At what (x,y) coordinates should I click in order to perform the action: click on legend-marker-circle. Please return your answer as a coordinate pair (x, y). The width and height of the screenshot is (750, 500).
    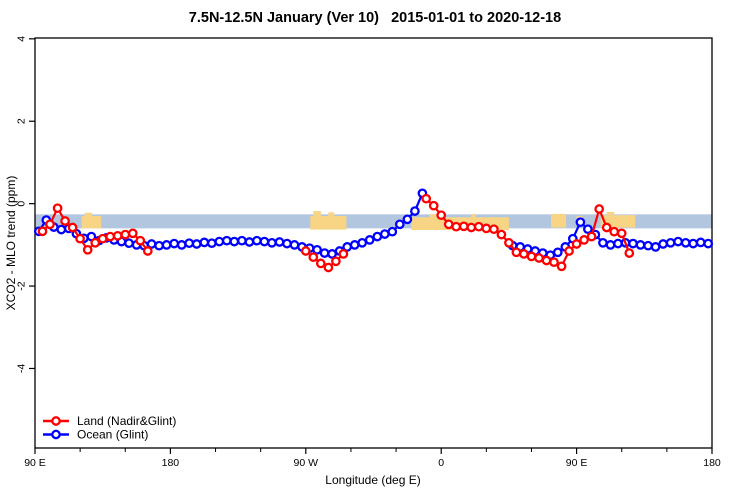
    Looking at the image, I should click on (56, 434).